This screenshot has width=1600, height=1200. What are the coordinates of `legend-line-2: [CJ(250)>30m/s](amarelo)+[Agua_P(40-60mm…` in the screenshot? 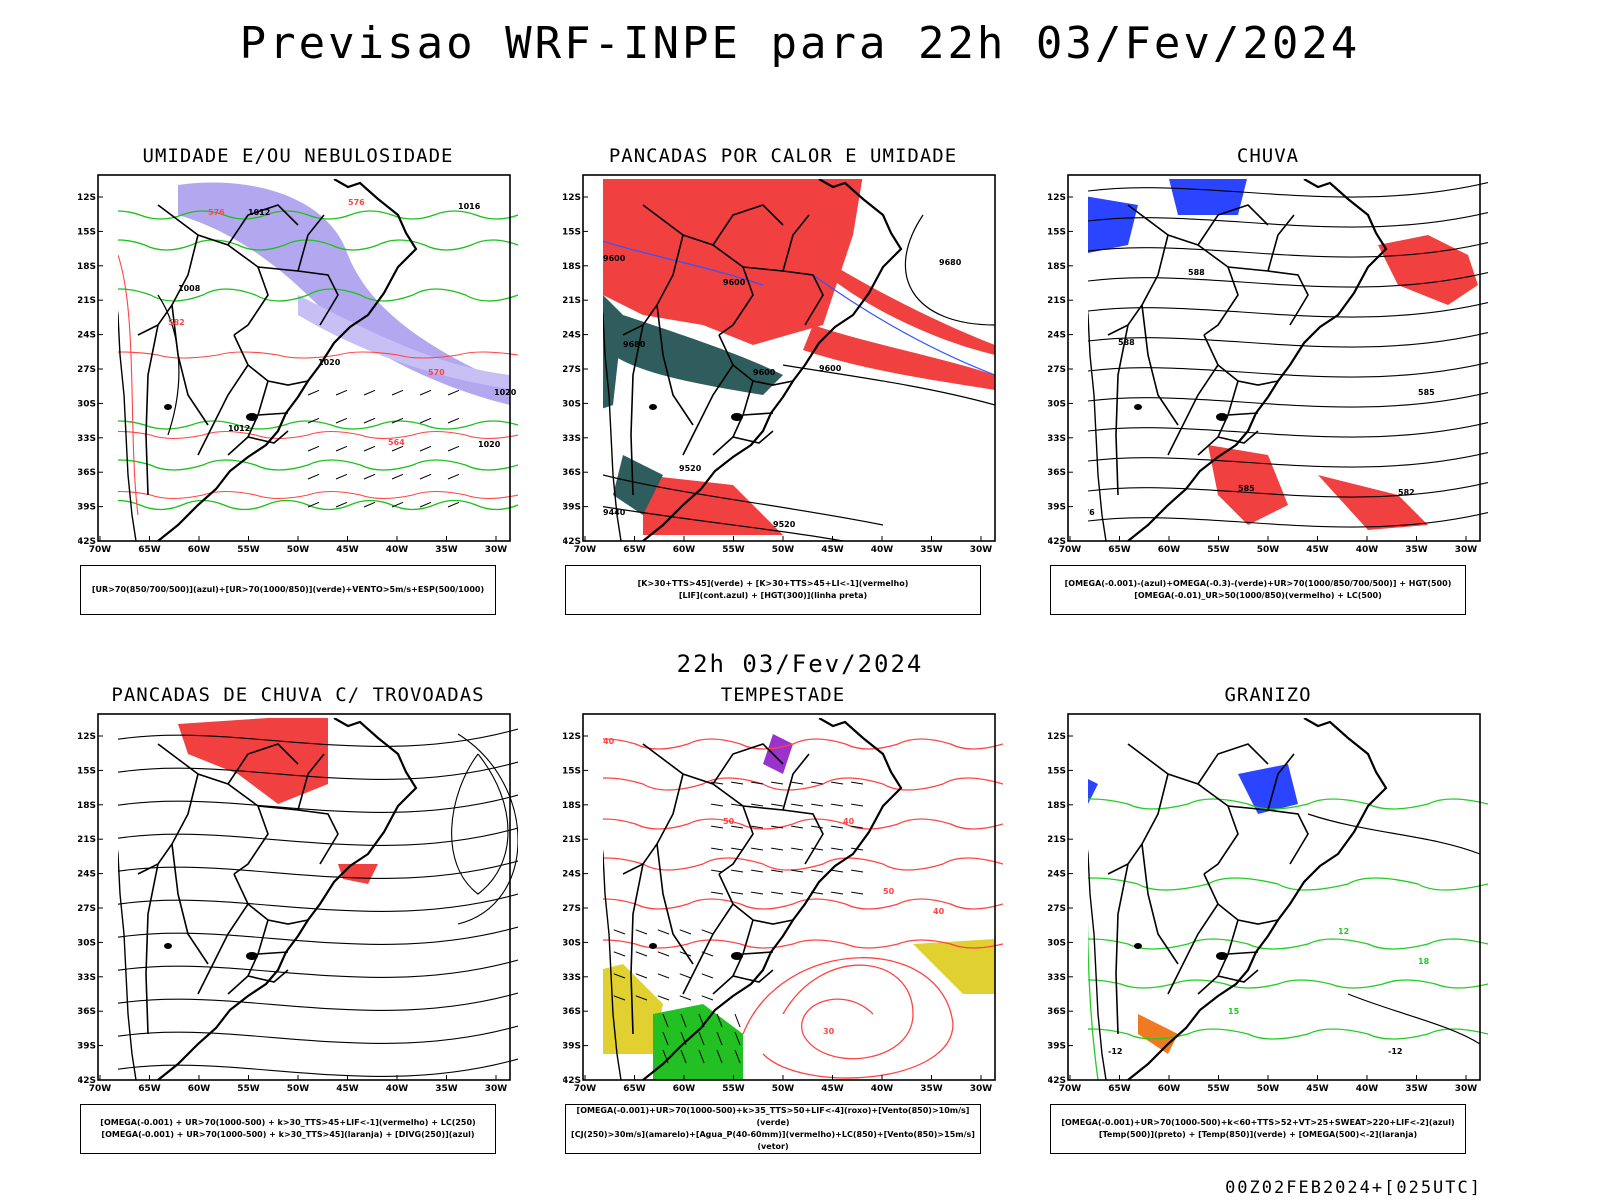 It's located at (773, 1140).